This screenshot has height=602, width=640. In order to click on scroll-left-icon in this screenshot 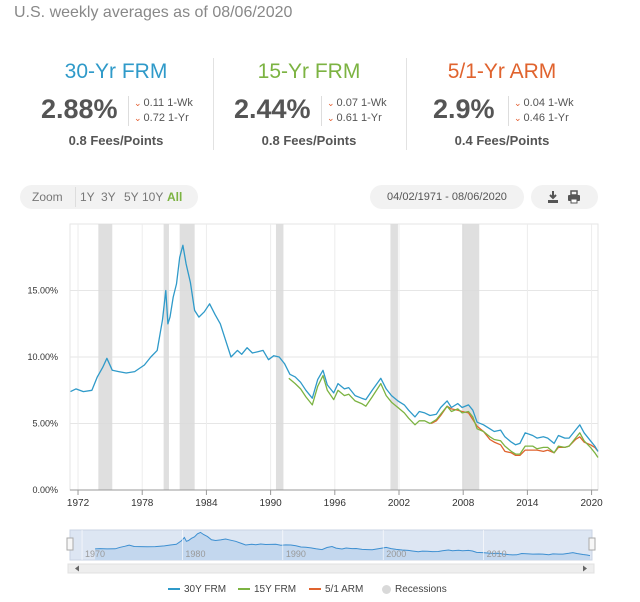, I will do `click(77, 568)`.